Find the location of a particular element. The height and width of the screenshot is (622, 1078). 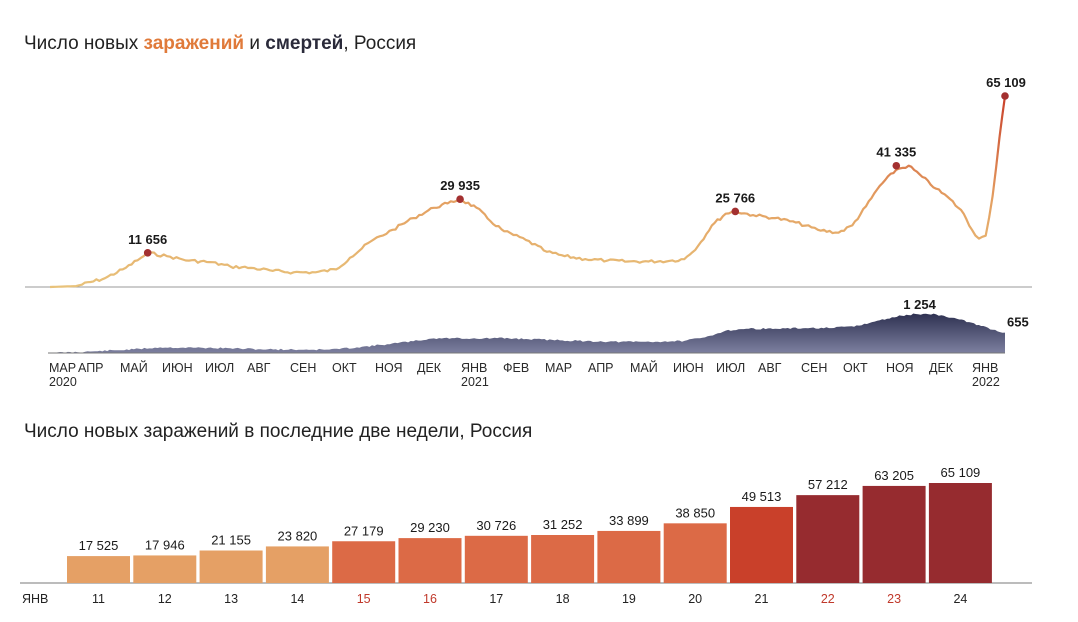

bar-category-label: 18 is located at coordinates (563, 599).